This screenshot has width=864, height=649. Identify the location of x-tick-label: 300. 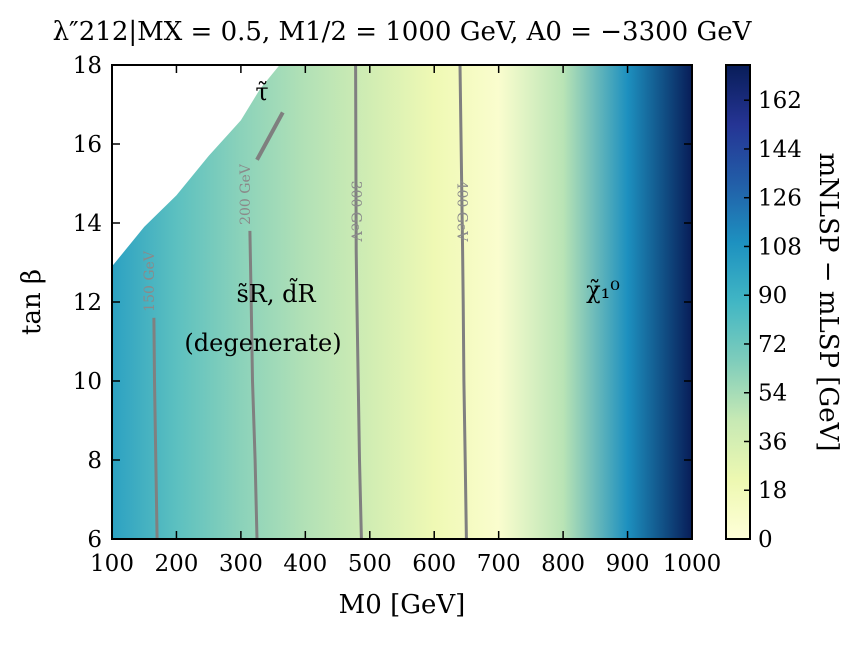
(241, 564).